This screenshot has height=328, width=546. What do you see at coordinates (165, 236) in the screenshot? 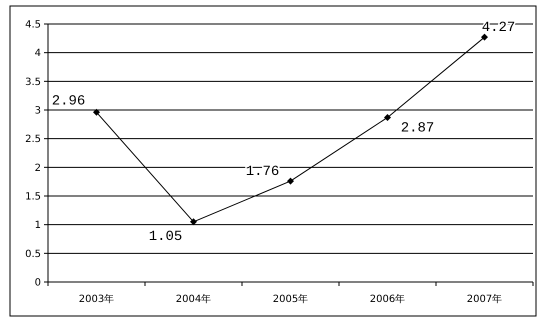
I see `data-label: 1.05` at bounding box center [165, 236].